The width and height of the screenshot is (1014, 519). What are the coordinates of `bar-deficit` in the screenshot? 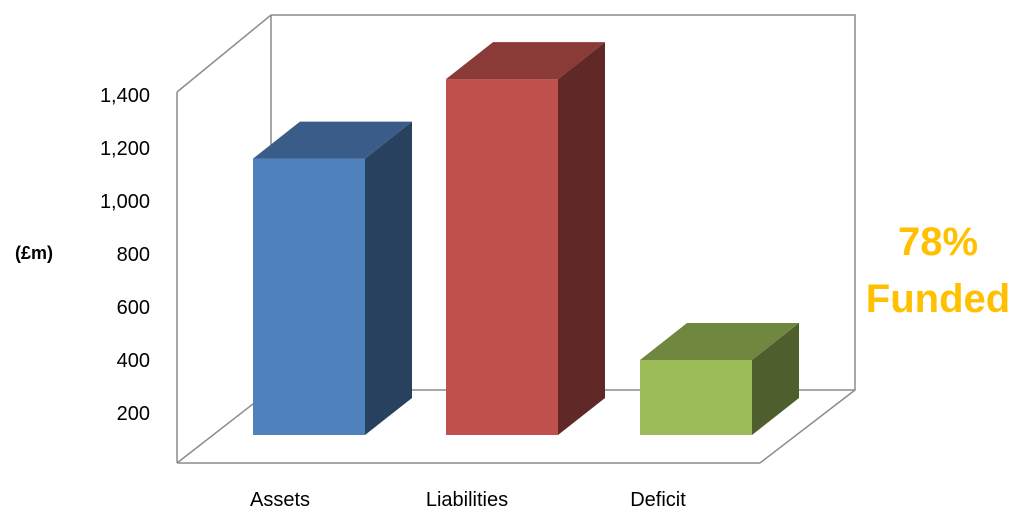 It's located at (719, 379).